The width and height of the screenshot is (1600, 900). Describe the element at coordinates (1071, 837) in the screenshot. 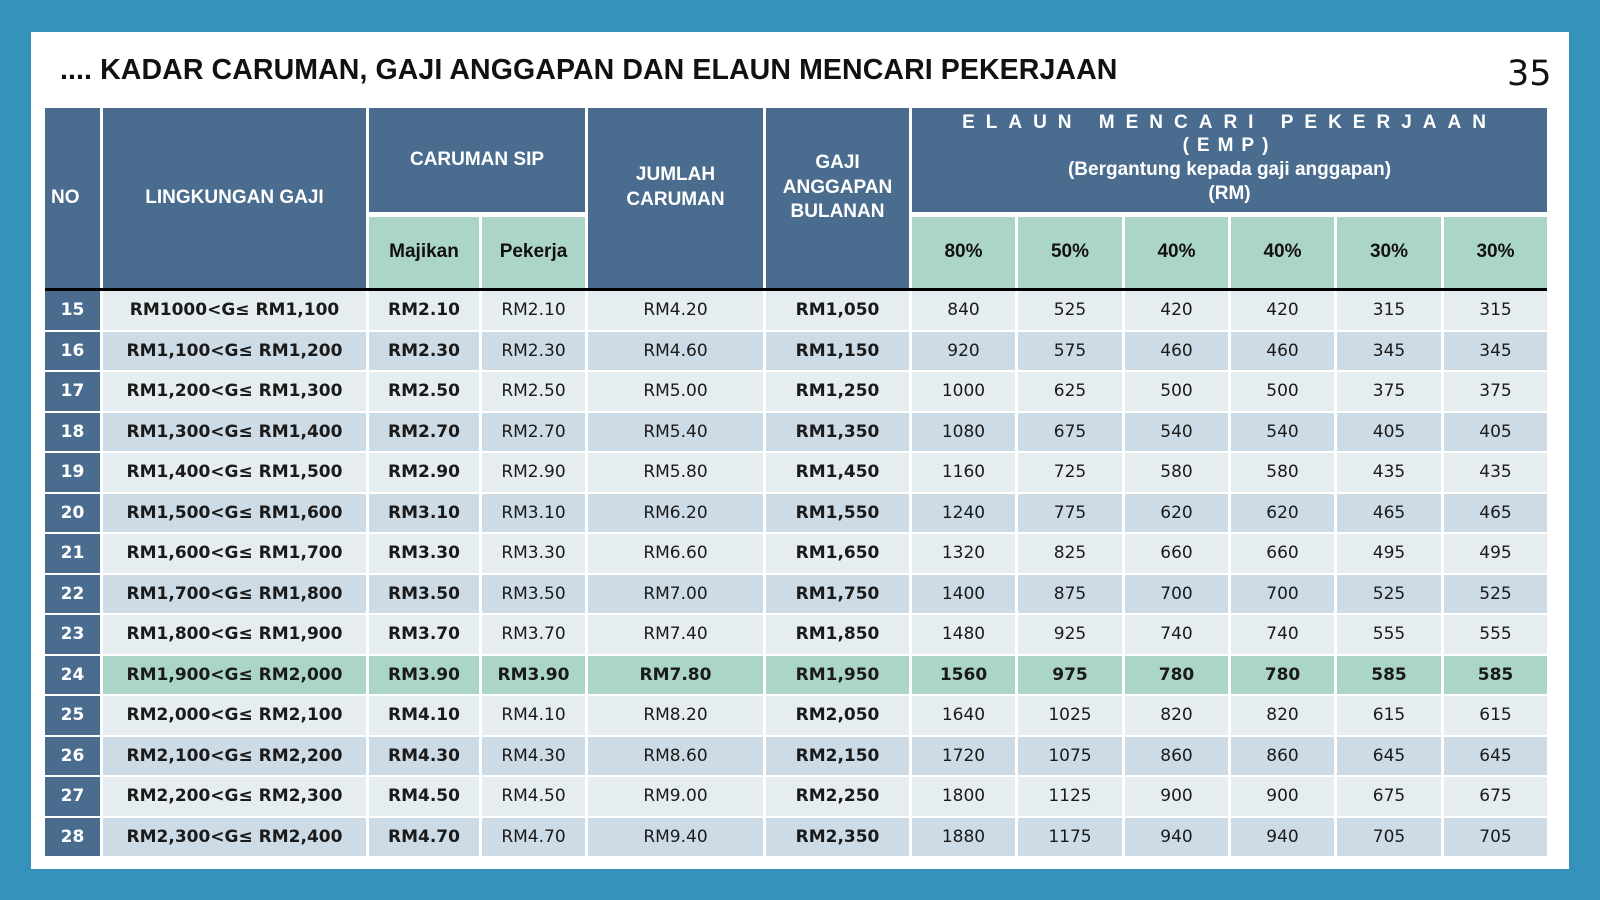

I see `cell-emp-50: 1175` at that location.